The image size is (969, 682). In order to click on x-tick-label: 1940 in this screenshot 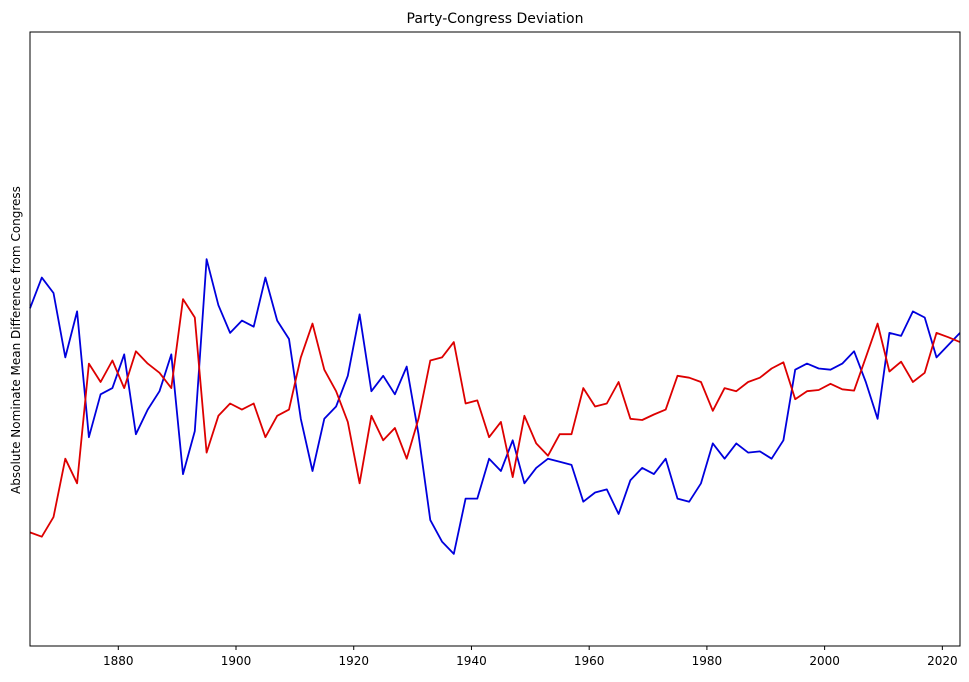, I will do `click(471, 661)`.